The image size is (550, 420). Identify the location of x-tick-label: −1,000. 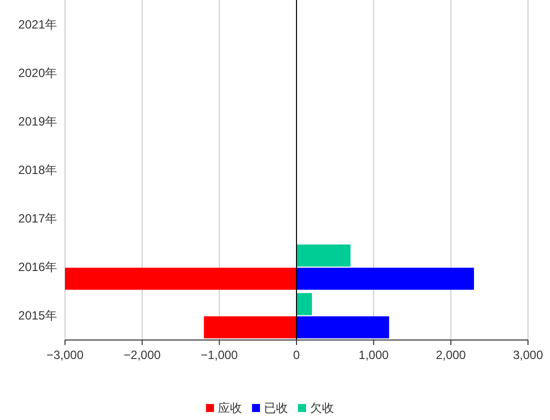
(219, 355).